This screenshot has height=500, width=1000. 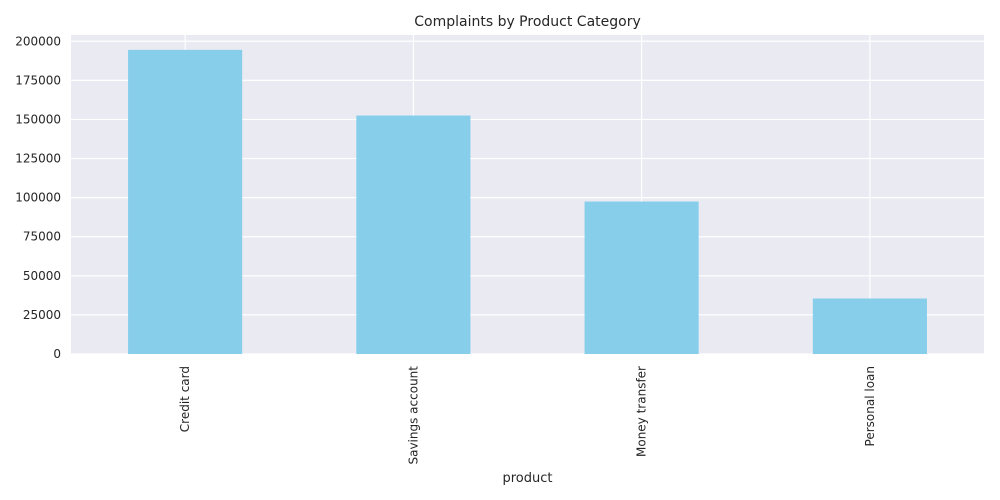 What do you see at coordinates (42, 276) in the screenshot?
I see `y-tick-label: 50000` at bounding box center [42, 276].